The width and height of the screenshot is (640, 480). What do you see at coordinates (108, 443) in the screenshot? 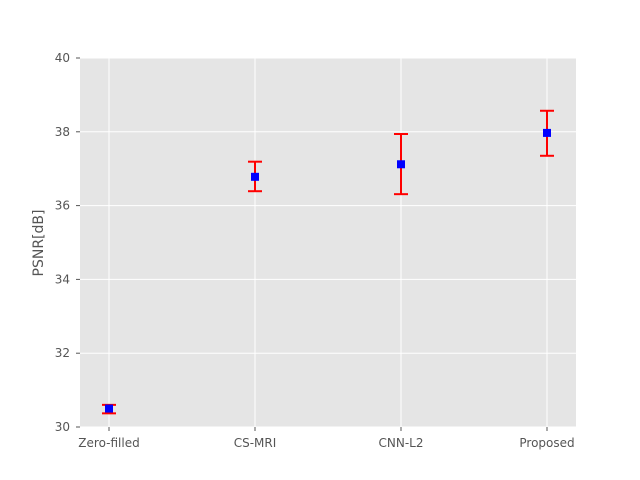
I see `x-tick-label: Zero-filled` at bounding box center [108, 443].